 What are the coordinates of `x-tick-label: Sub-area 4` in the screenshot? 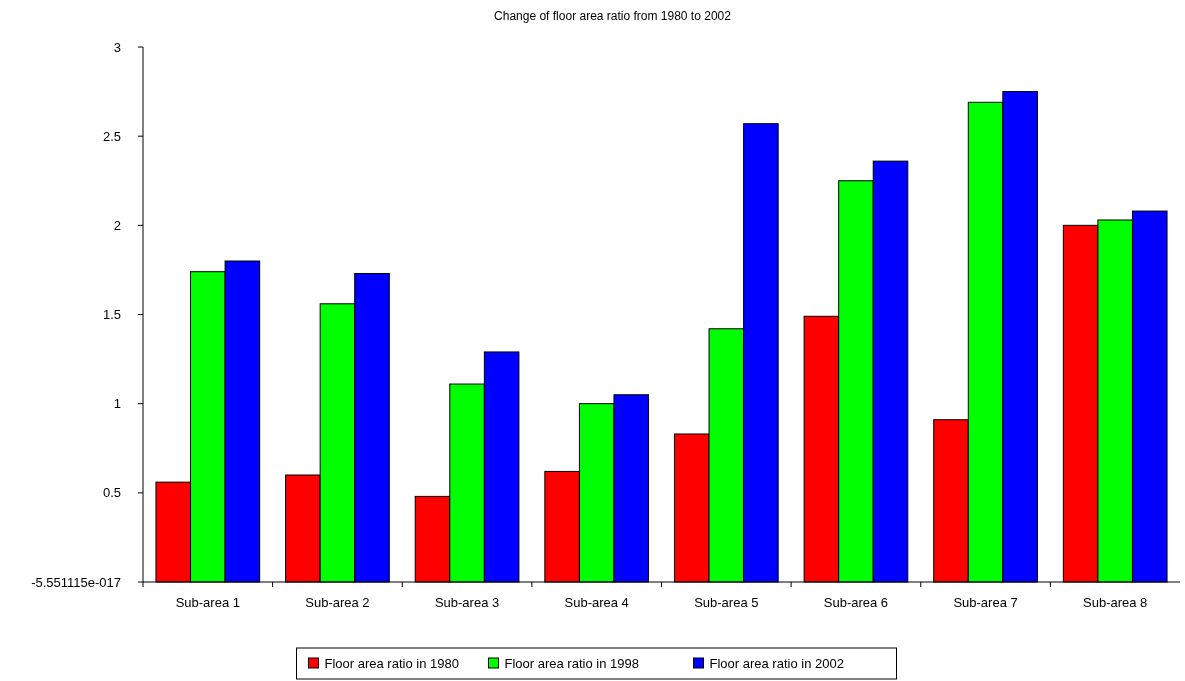 It's located at (596, 602).